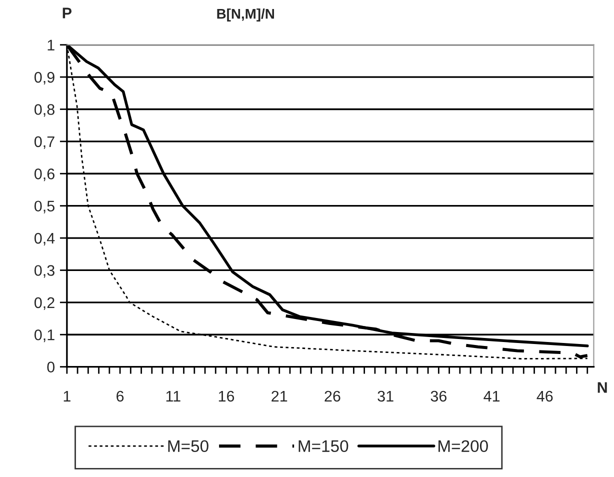  Describe the element at coordinates (44, 239) in the screenshot. I see `y-tick-label: 0,4` at that location.